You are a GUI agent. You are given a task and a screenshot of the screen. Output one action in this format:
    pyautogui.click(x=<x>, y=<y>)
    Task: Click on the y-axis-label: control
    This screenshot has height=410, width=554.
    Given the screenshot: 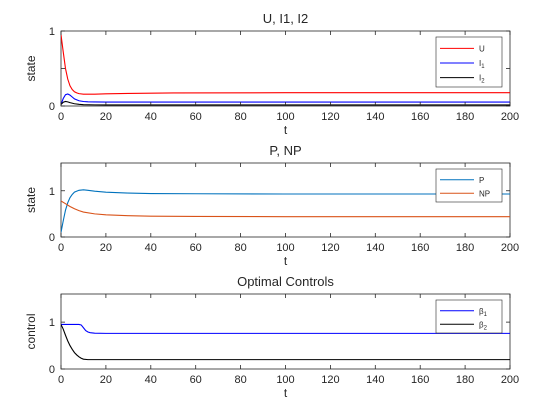 What is the action you would take?
    pyautogui.click(x=31, y=331)
    